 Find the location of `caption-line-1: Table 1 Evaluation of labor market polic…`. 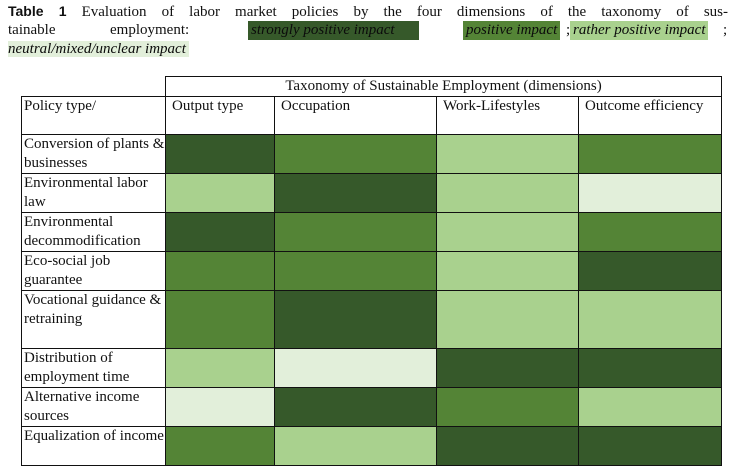

caption-line-1: Table 1 Evaluation of labor market polic… is located at coordinates (368, 11).